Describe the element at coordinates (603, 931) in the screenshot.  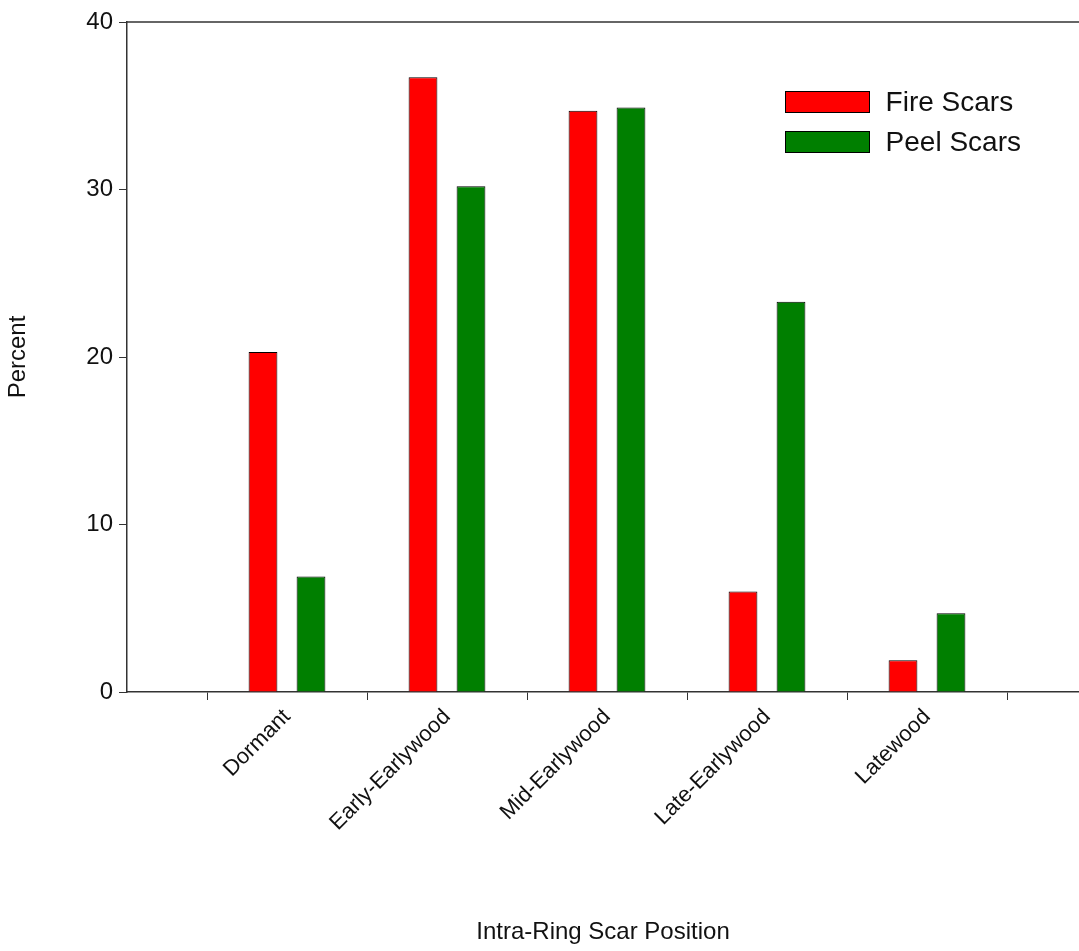
I see `x-axis-title: Intra-Ring Scar Position` at that location.